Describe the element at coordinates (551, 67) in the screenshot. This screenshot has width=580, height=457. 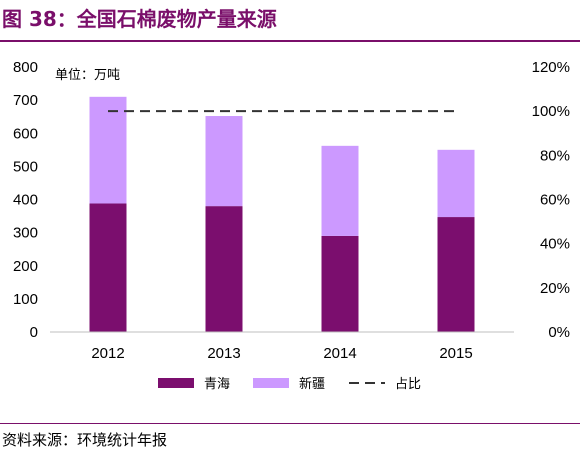
I see `right-tick-label: 120%` at that location.